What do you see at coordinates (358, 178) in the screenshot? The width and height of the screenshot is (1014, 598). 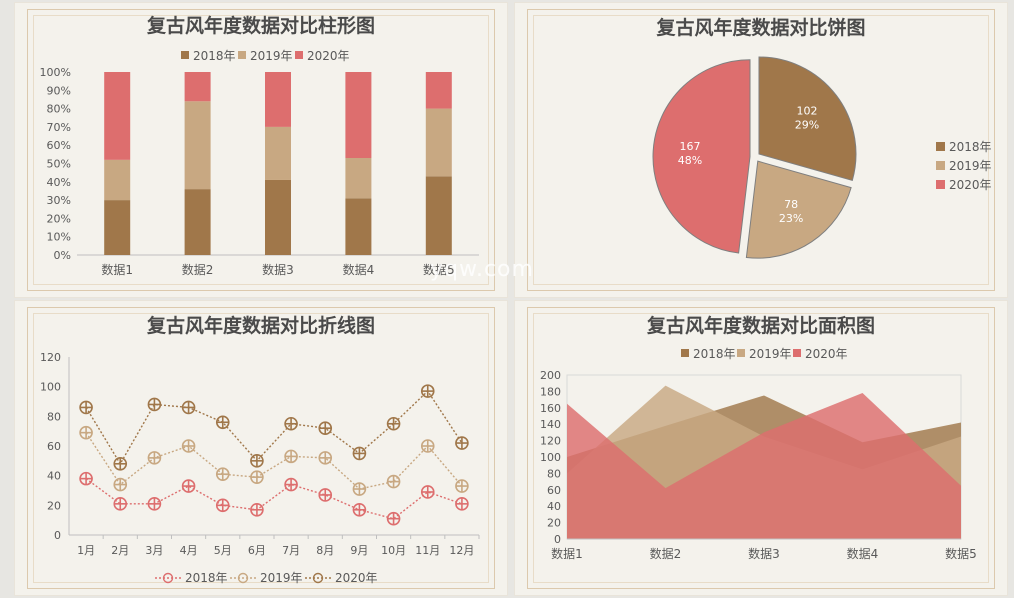 I see `bar-2019年-数据4` at bounding box center [358, 178].